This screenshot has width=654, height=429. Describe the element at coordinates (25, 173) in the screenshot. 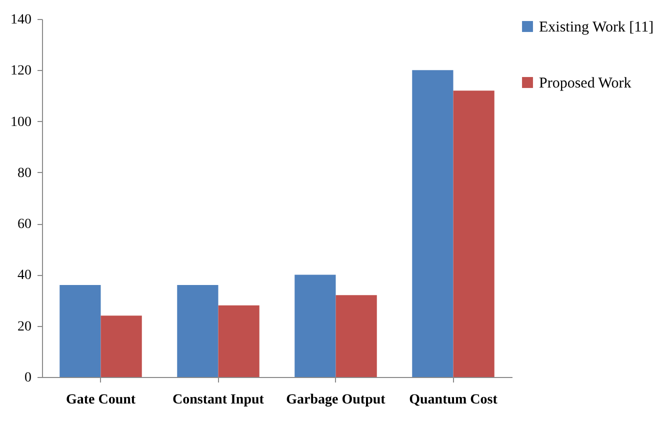

I see `y-tick-label: 80` at that location.